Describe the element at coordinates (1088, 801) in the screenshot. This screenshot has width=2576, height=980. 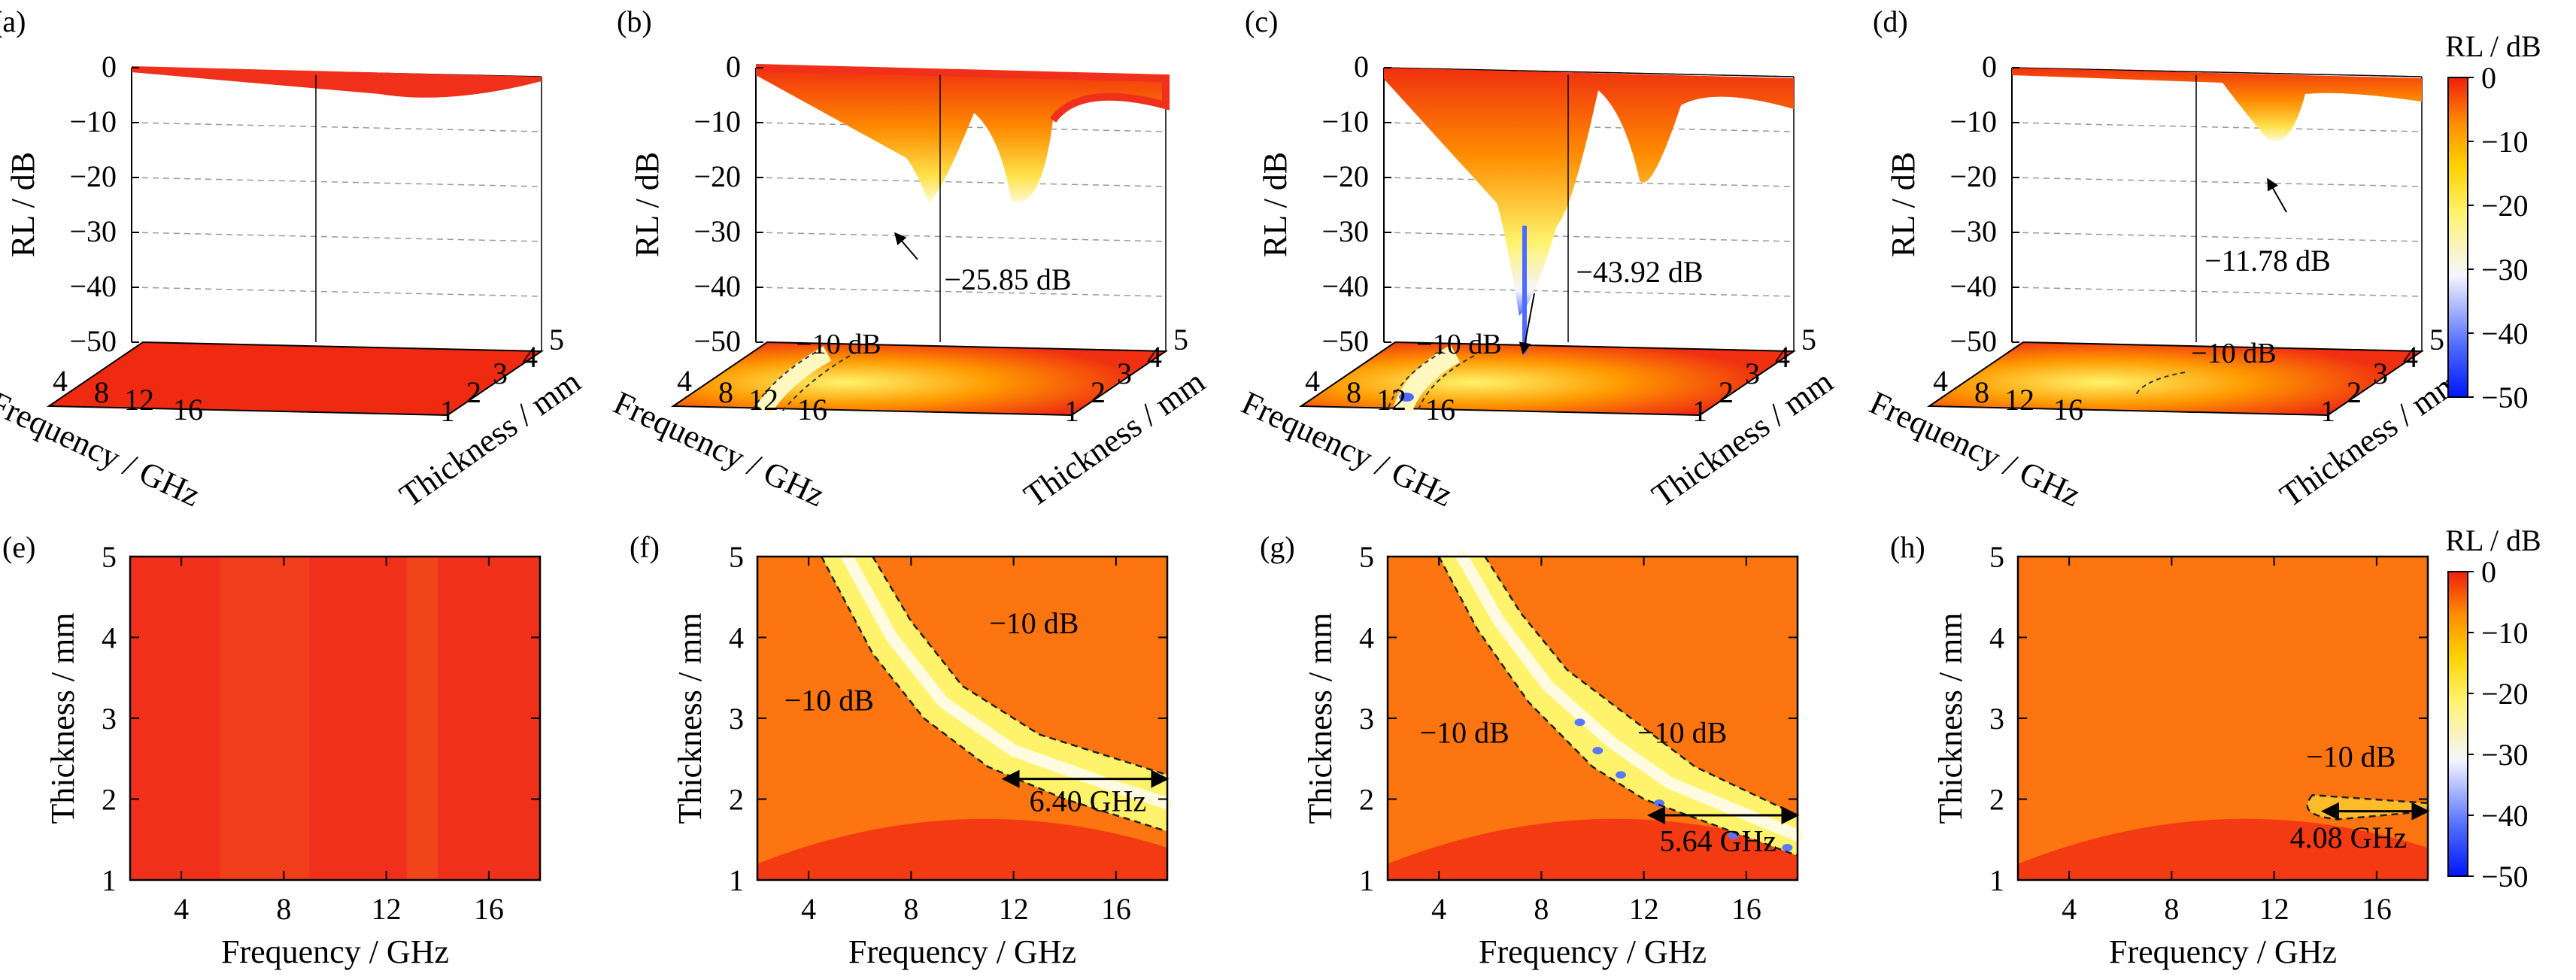
I see `eab-label: 6.40 GHz` at that location.